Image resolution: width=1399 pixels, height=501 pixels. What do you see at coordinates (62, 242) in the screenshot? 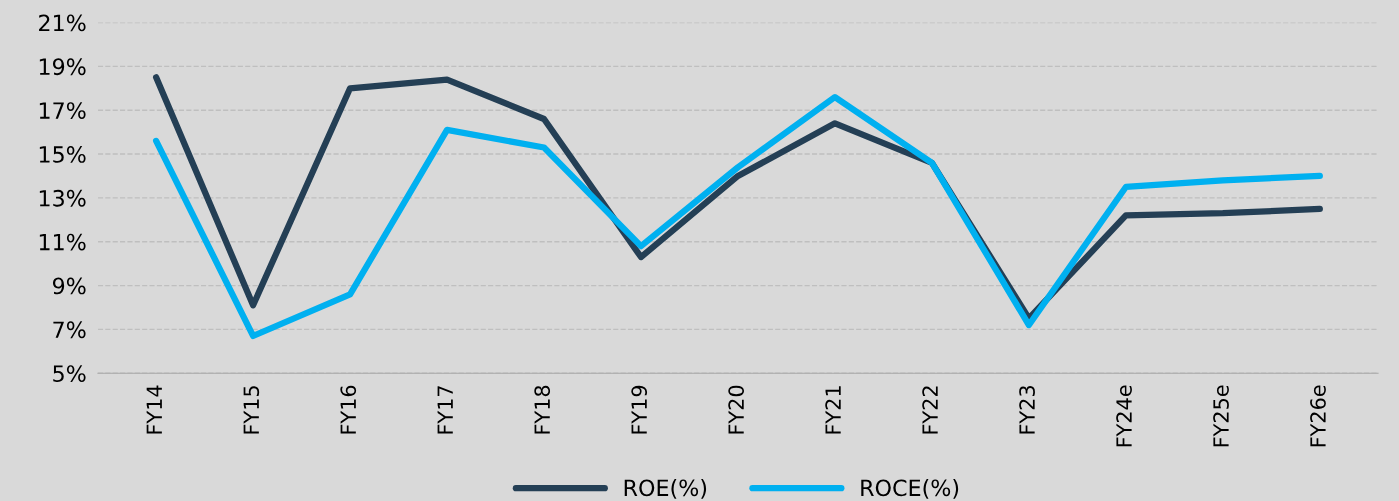
I see `y-tick-label: 11%` at bounding box center [62, 242].